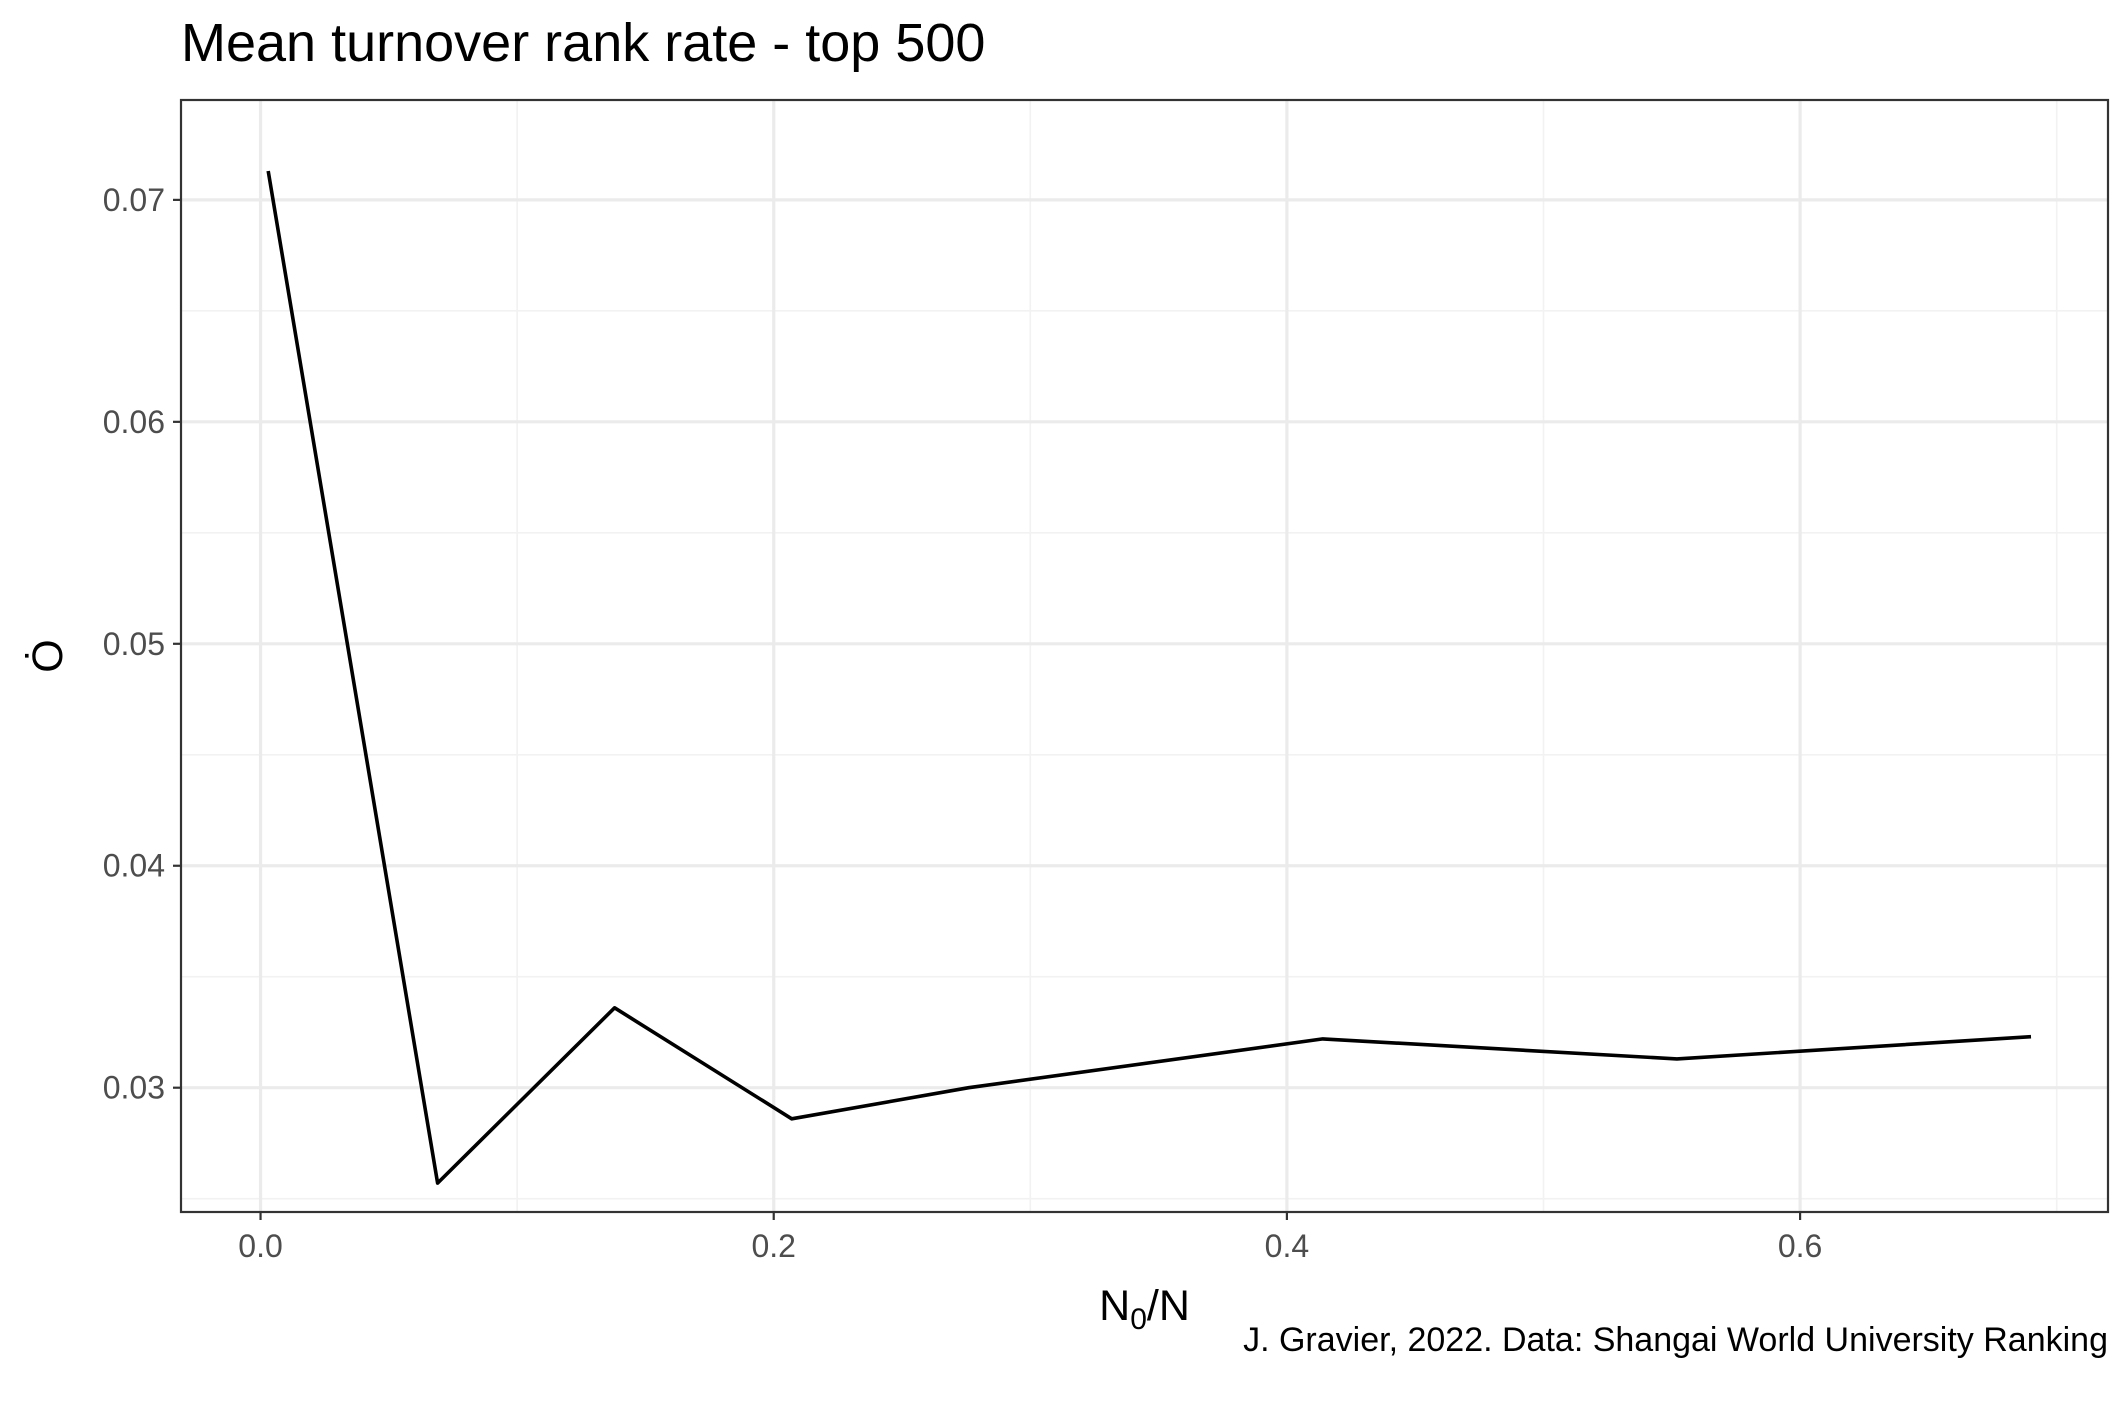 The image size is (2125, 1417). I want to click on y-tick-label-3: 0.06, so click(134, 422).